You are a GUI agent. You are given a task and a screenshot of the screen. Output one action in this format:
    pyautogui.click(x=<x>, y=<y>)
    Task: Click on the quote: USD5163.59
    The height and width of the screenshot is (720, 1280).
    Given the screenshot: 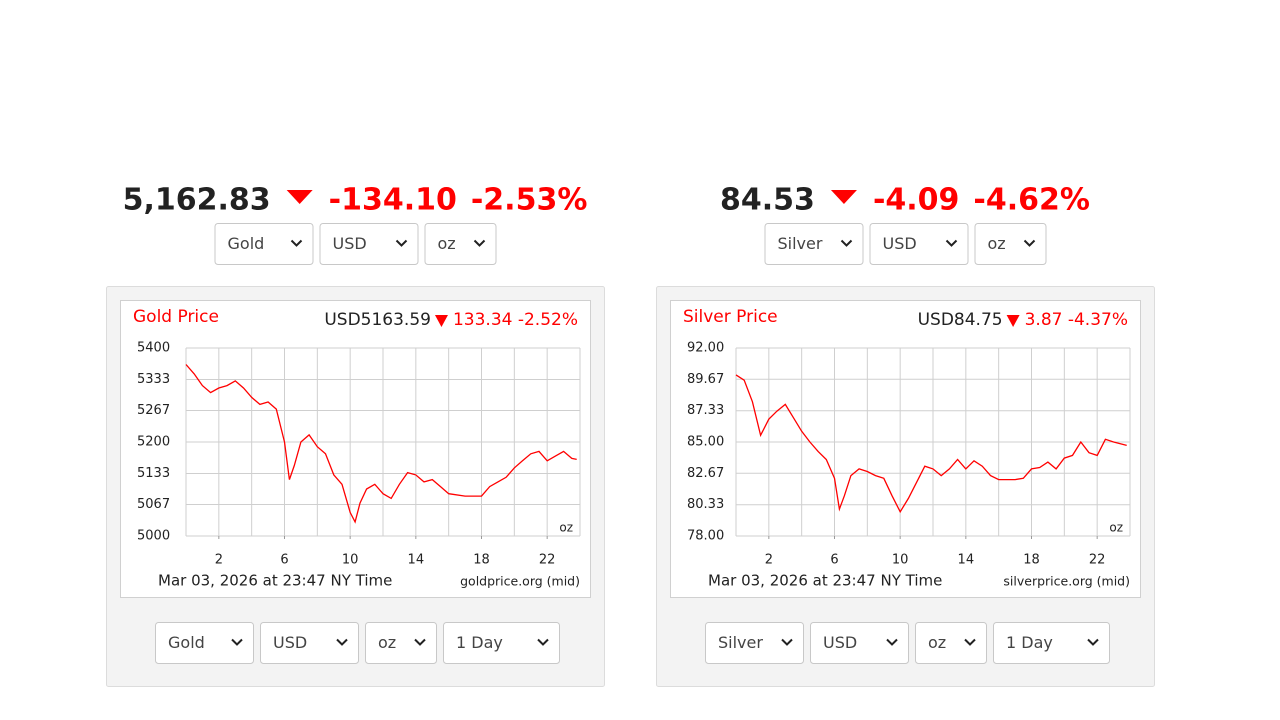 What is the action you would take?
    pyautogui.click(x=377, y=320)
    